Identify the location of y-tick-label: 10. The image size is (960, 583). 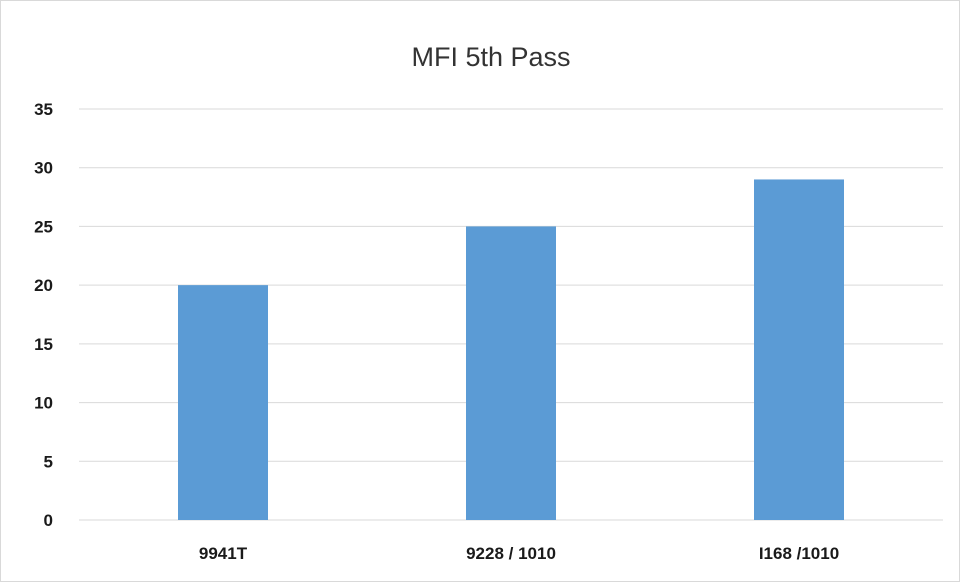
(43, 403).